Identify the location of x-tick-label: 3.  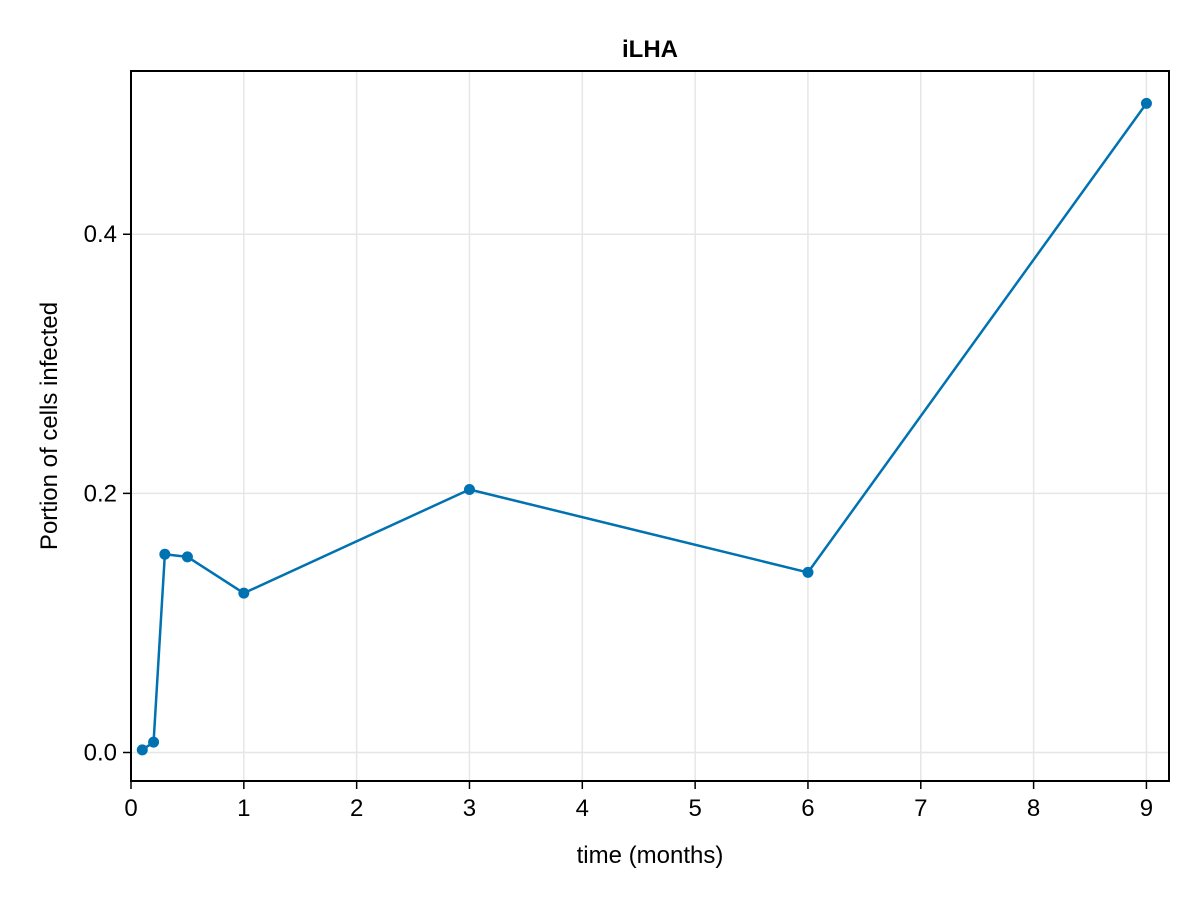
(469, 808).